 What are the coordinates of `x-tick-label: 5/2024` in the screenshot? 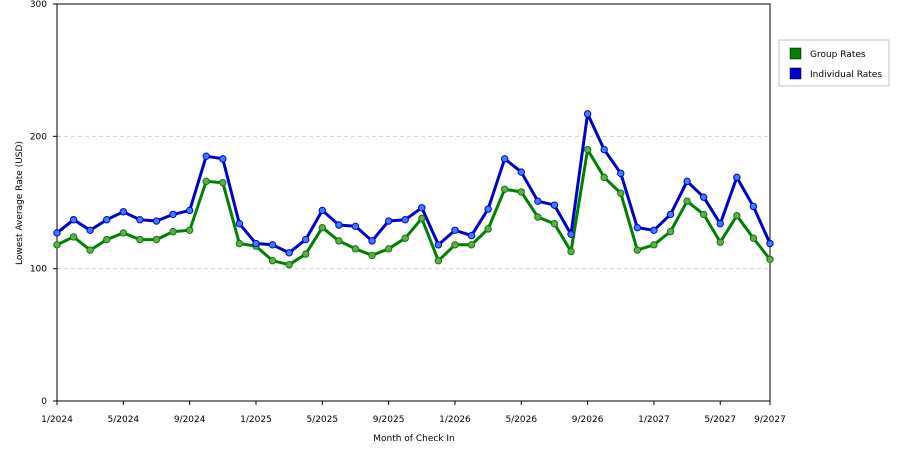 It's located at (123, 420).